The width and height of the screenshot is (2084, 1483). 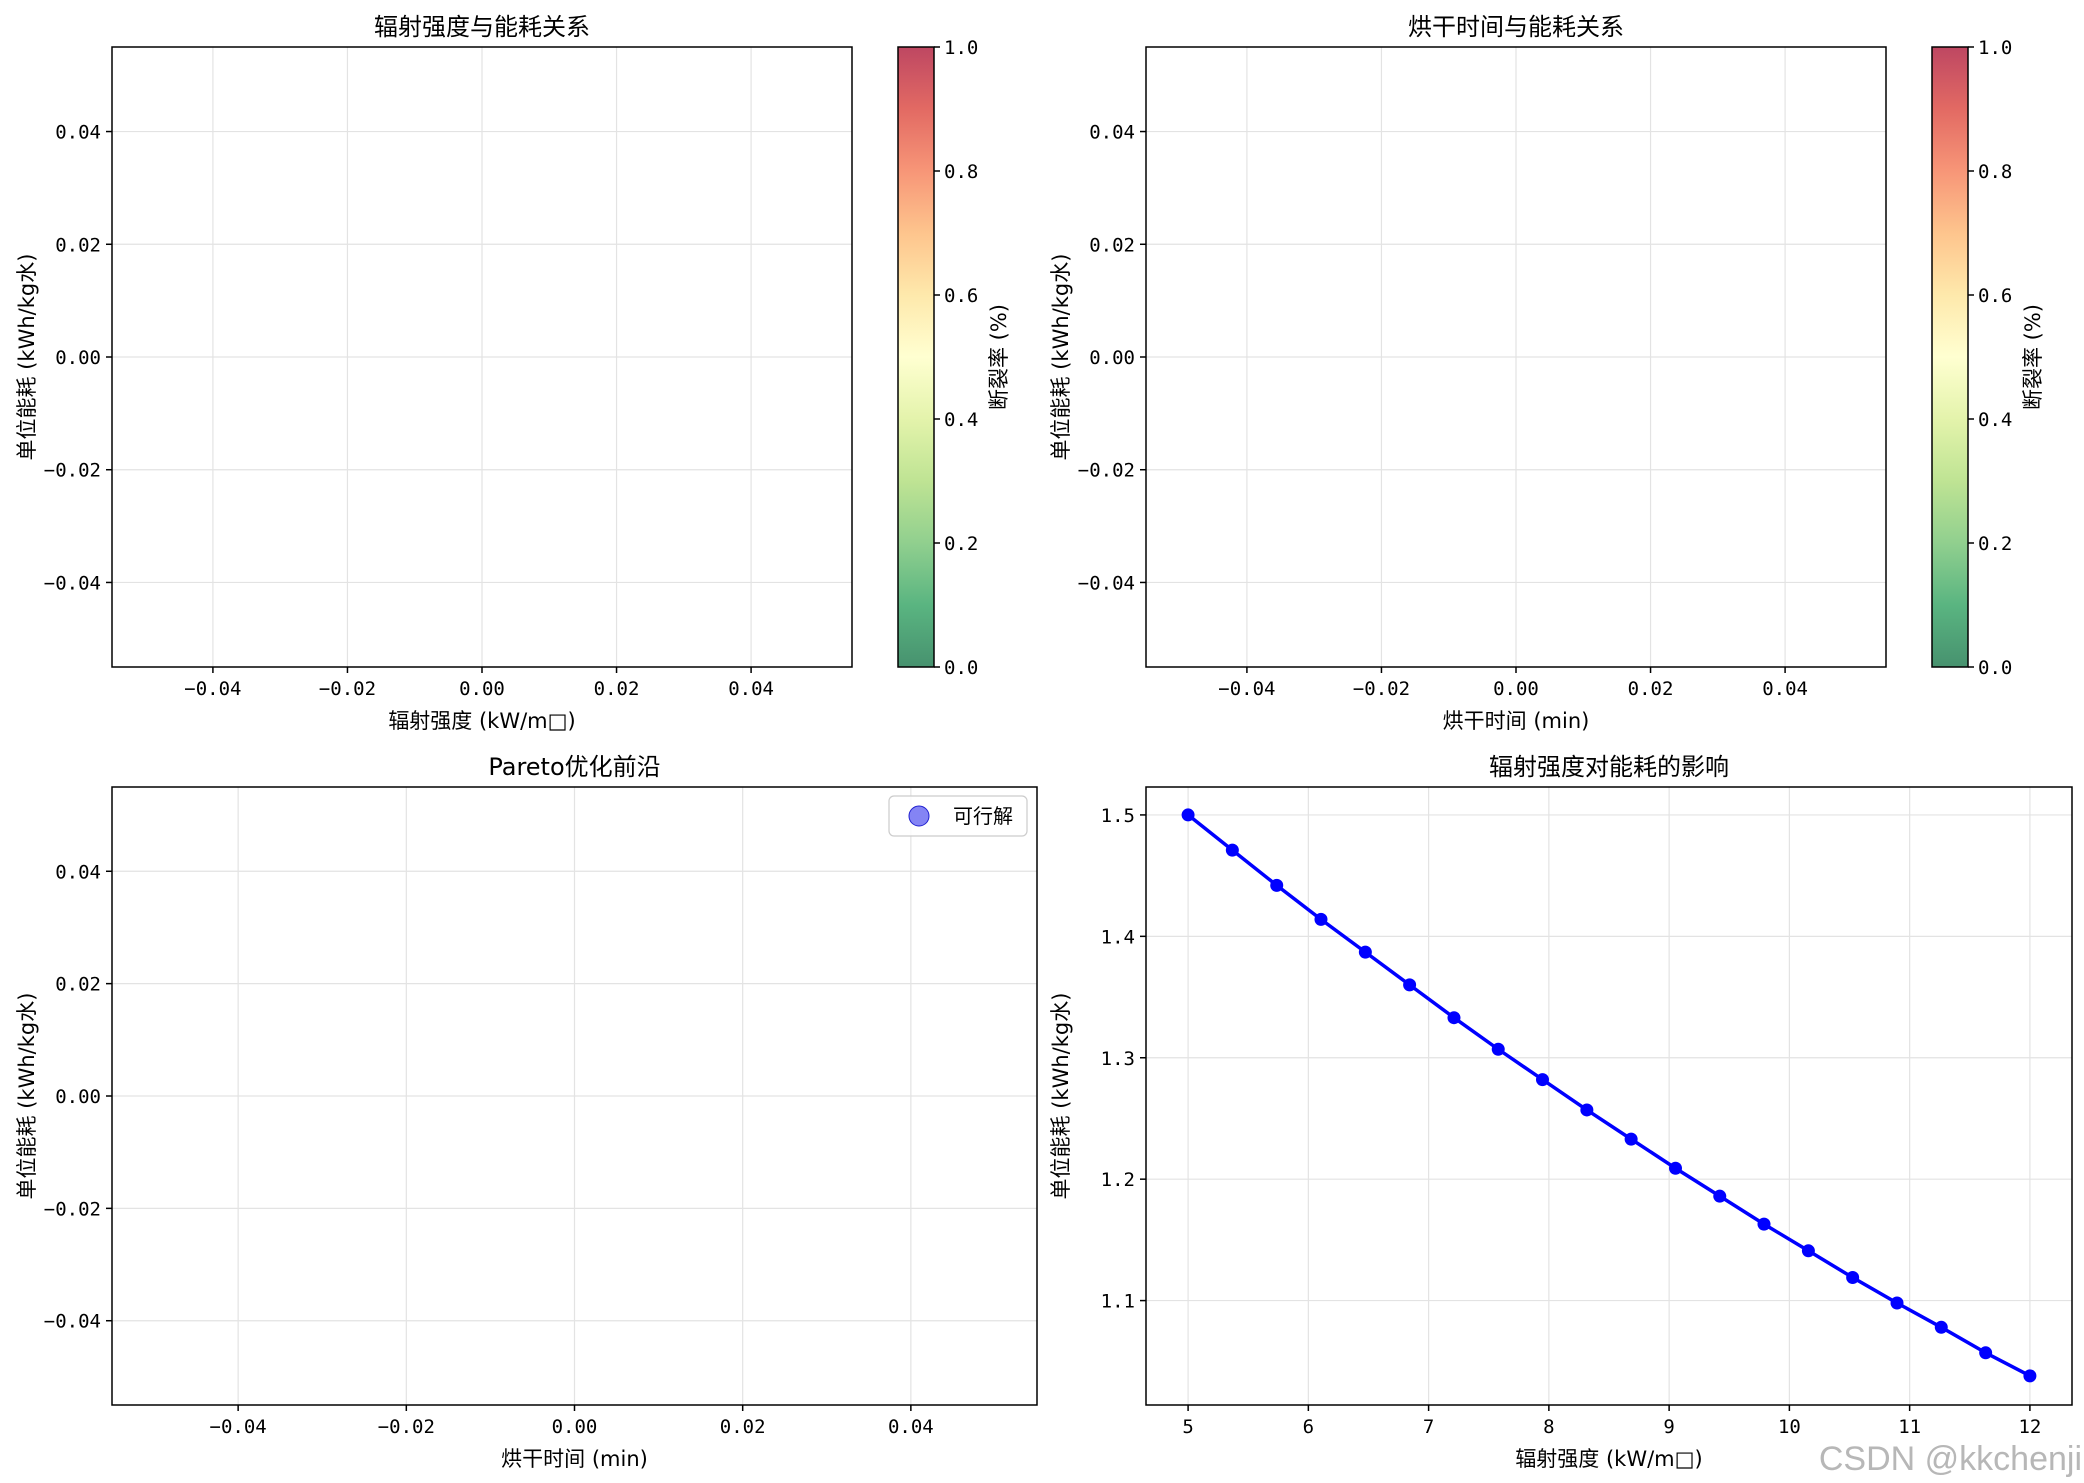 What do you see at coordinates (1548, 1427) in the screenshot?
I see `x-tick-label: 8` at bounding box center [1548, 1427].